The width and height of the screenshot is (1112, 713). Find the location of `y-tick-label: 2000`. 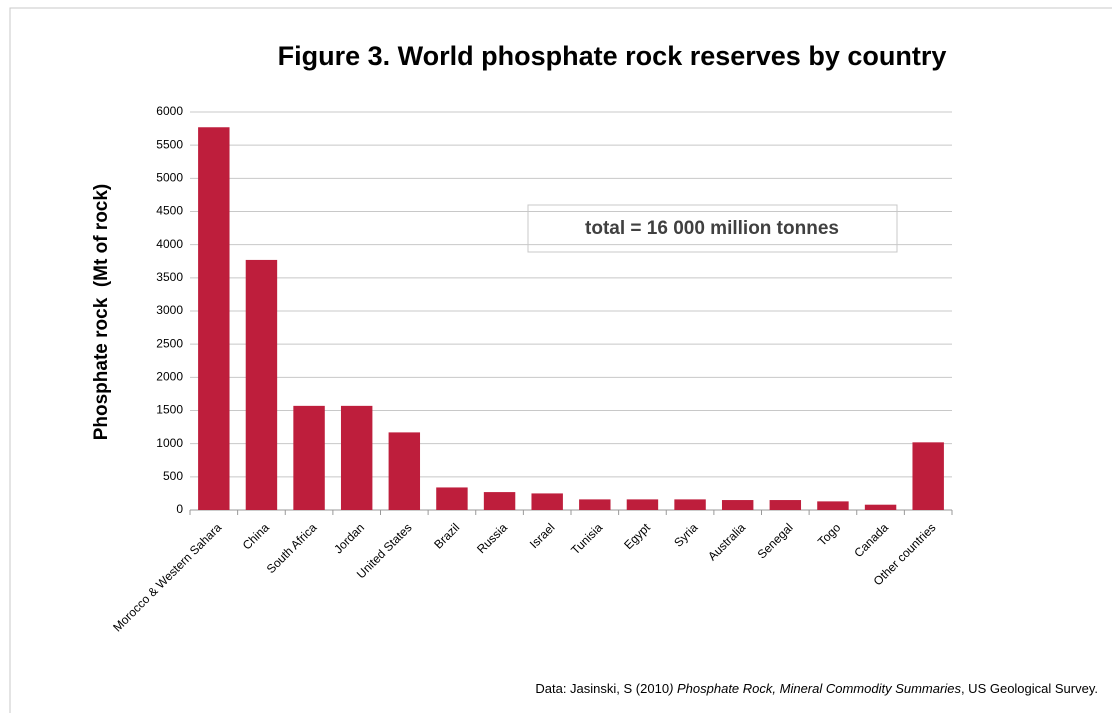

y-tick-label: 2000 is located at coordinates (169, 377).